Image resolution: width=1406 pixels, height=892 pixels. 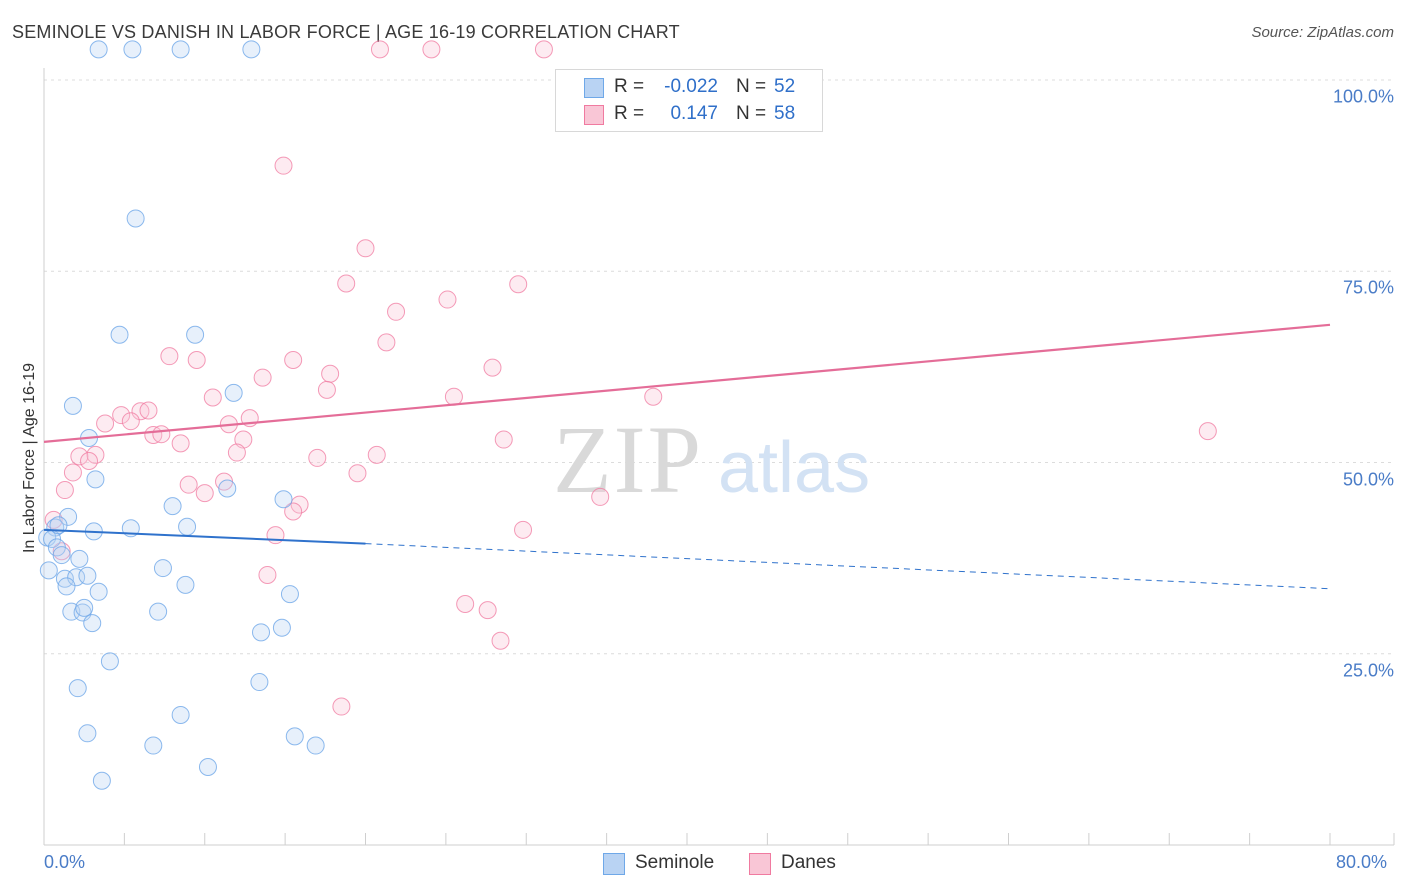 What do you see at coordinates (691, 86) in the screenshot?
I see `legend-r-value: -0.022` at bounding box center [691, 86].